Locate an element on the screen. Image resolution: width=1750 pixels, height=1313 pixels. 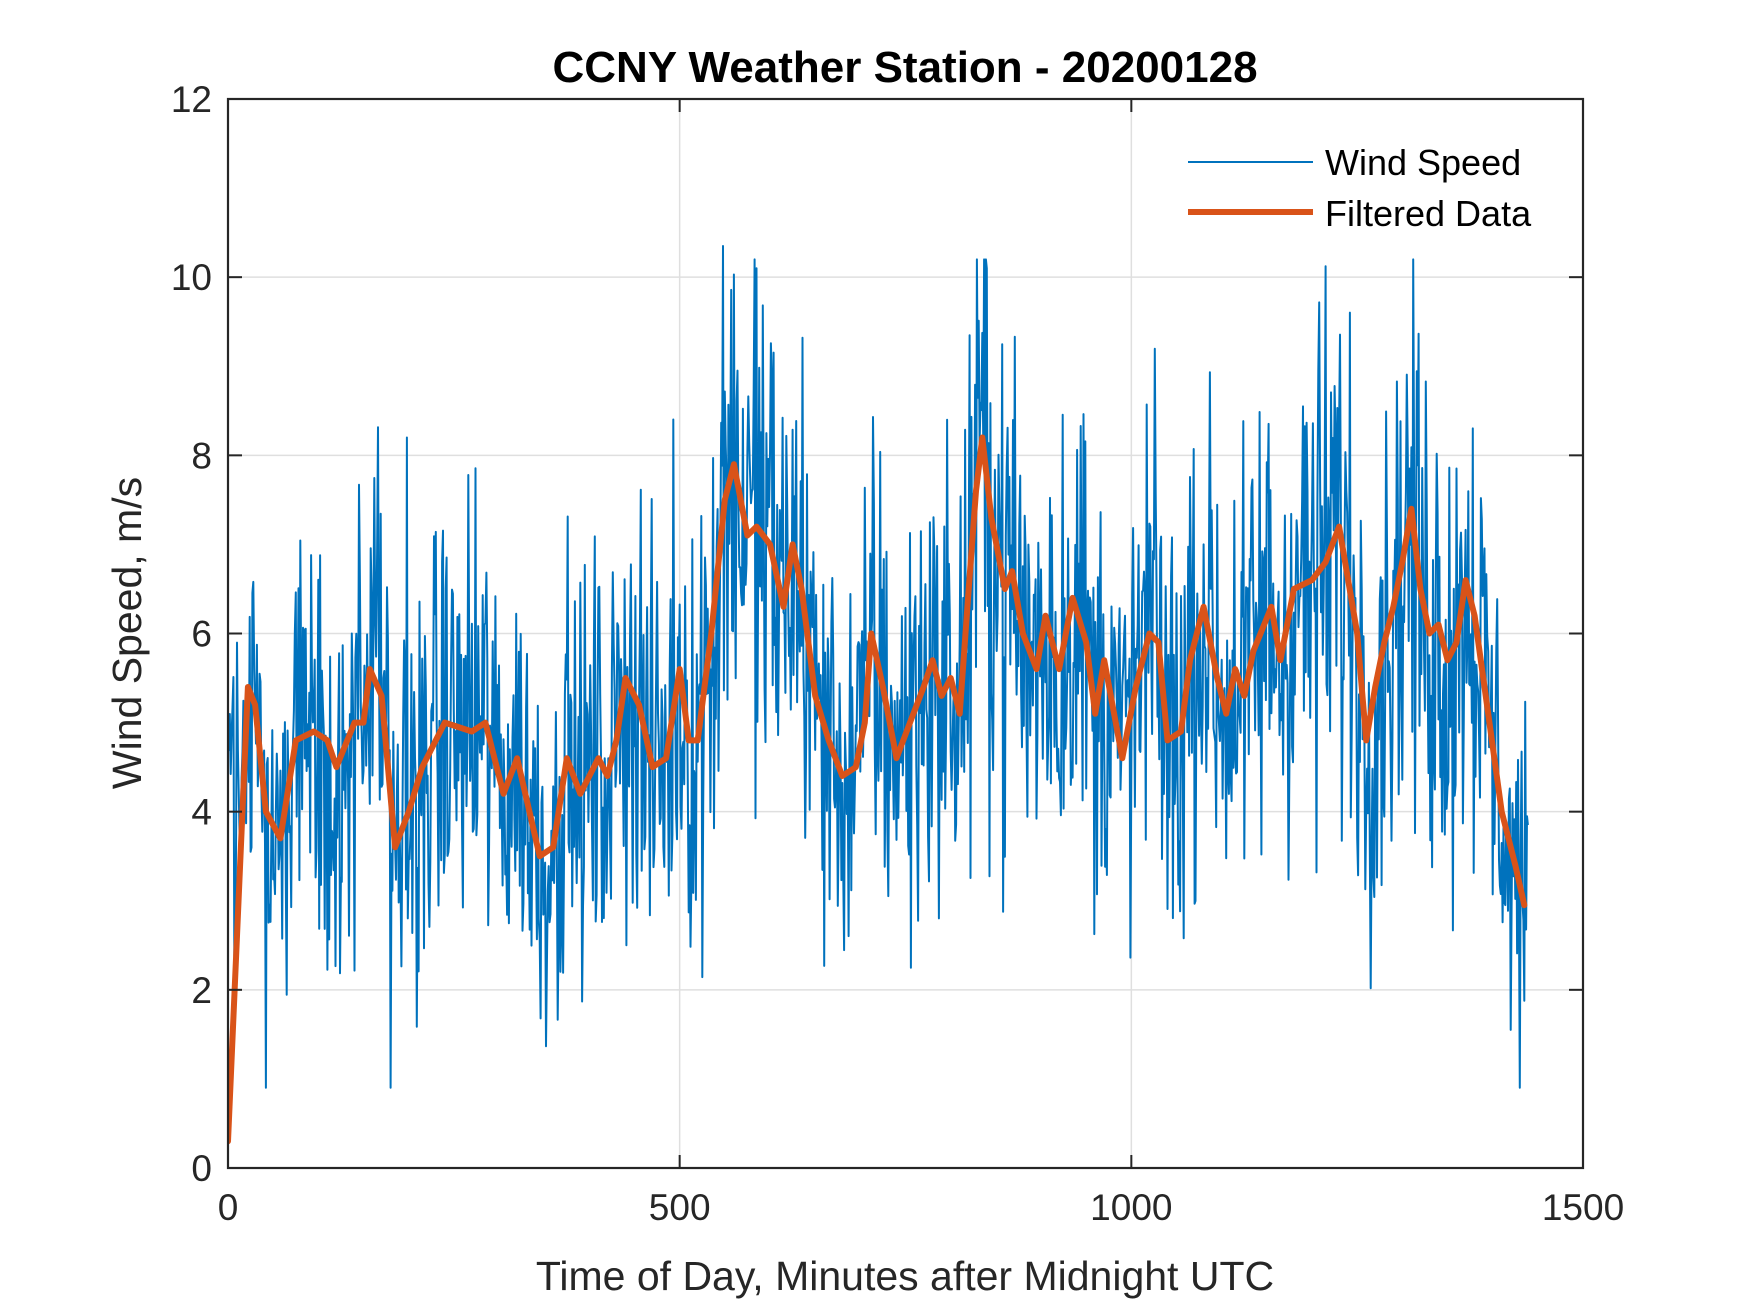
y-tick-label: 12 is located at coordinates (191, 99).